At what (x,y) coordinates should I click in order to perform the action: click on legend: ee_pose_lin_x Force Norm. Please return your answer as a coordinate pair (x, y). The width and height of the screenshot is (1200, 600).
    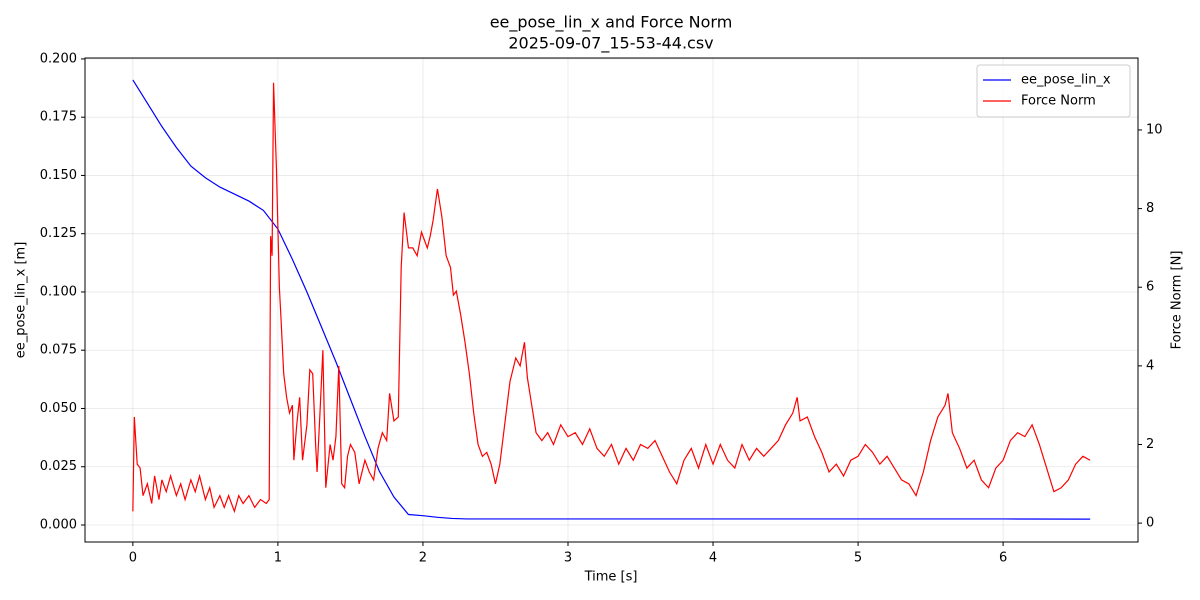
    Looking at the image, I should click on (1053, 91).